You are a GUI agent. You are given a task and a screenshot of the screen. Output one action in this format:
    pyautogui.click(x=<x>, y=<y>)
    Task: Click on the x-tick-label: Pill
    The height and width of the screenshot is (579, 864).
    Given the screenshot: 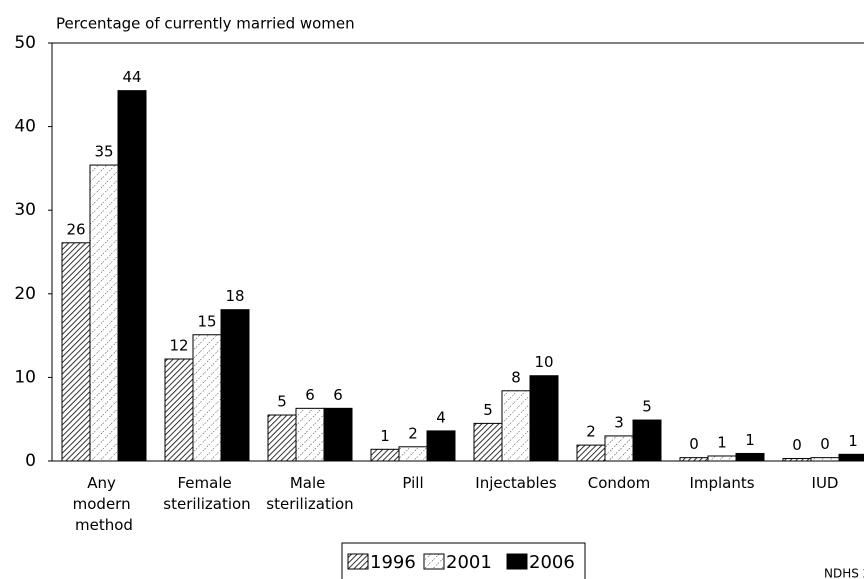 What is the action you would take?
    pyautogui.click(x=412, y=483)
    